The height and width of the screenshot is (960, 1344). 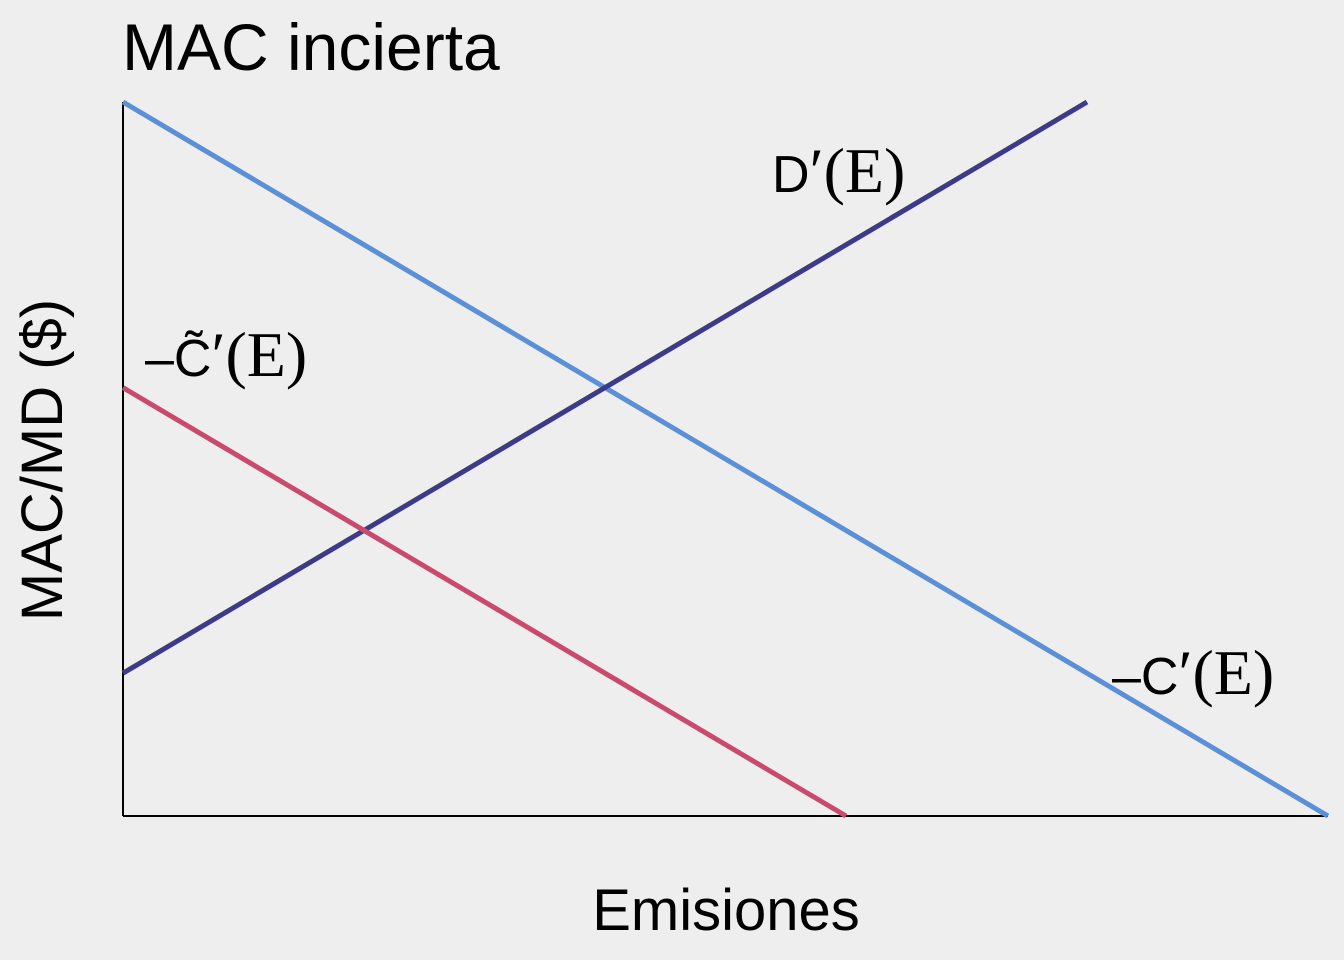 What do you see at coordinates (42, 460) in the screenshot?
I see `y-axis-label: MAC/MD ($)` at bounding box center [42, 460].